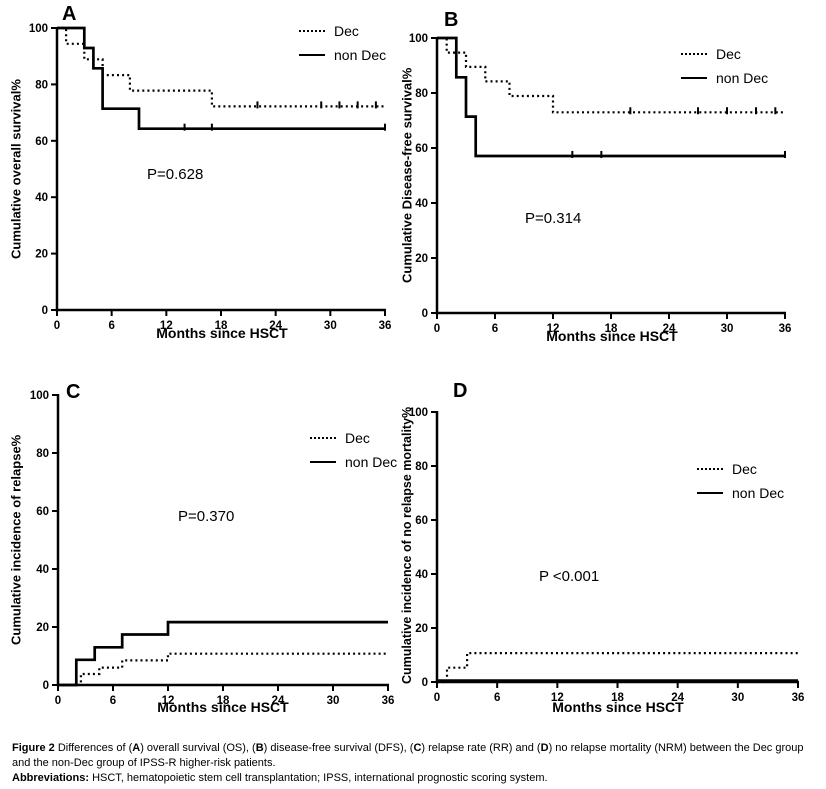 Image resolution: width=826 pixels, height=789 pixels. Describe the element at coordinates (612, 336) in the screenshot. I see `x-axis-label-b: Months since HSCT` at that location.